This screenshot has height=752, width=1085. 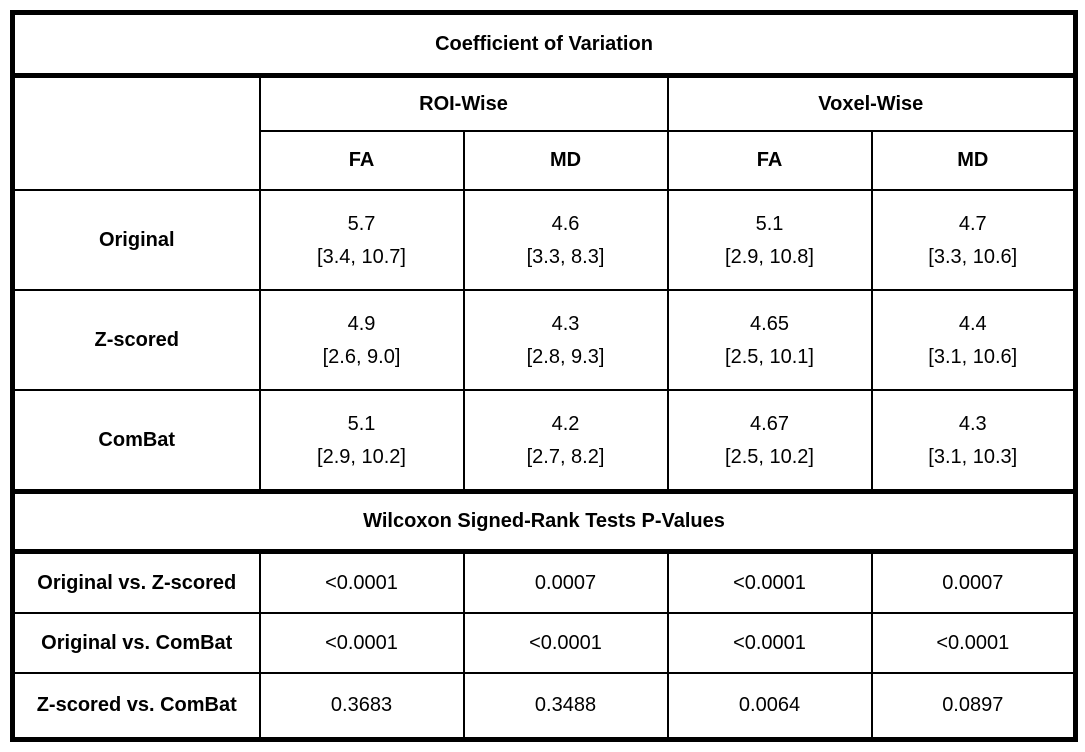 What do you see at coordinates (973, 256) in the screenshot?
I see `cv-range: [3.3, 10.6]` at bounding box center [973, 256].